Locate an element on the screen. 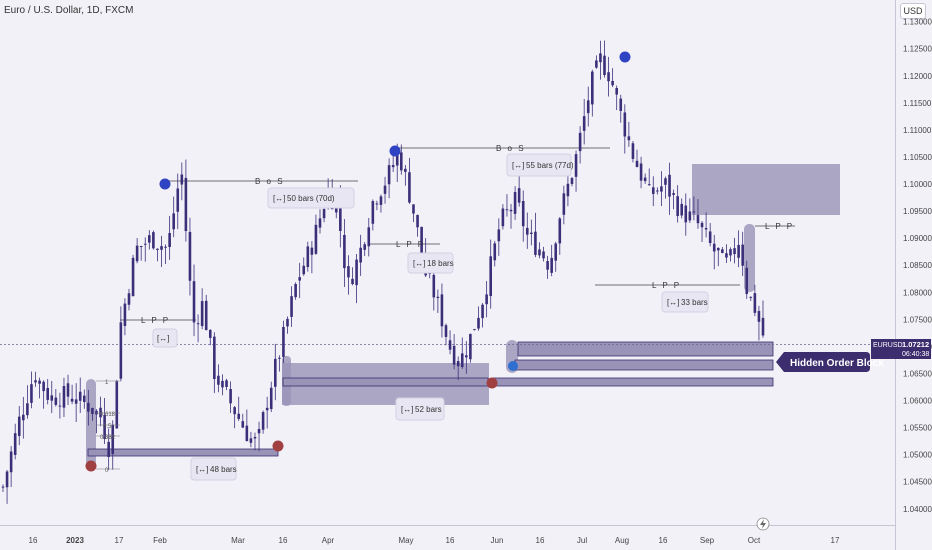 Image resolution: width=932 pixels, height=550 pixels. ticker-title: Euro / U.S. Dollar, 1D, FXCM is located at coordinates (69, 10).